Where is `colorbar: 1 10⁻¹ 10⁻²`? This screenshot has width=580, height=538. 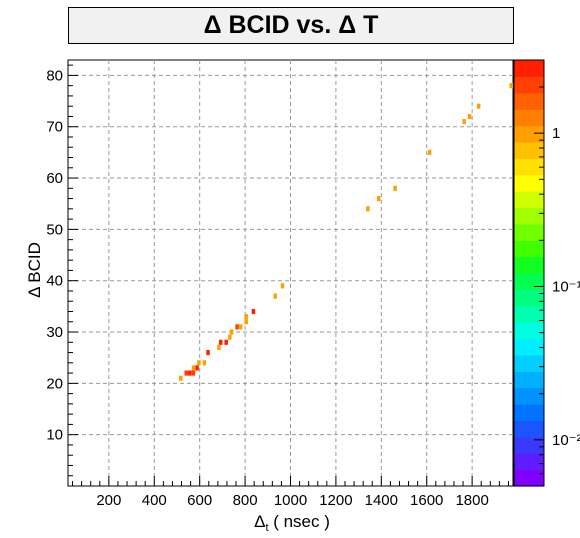 colorbar: 1 10⁻¹ 10⁻² is located at coordinates (546, 273).